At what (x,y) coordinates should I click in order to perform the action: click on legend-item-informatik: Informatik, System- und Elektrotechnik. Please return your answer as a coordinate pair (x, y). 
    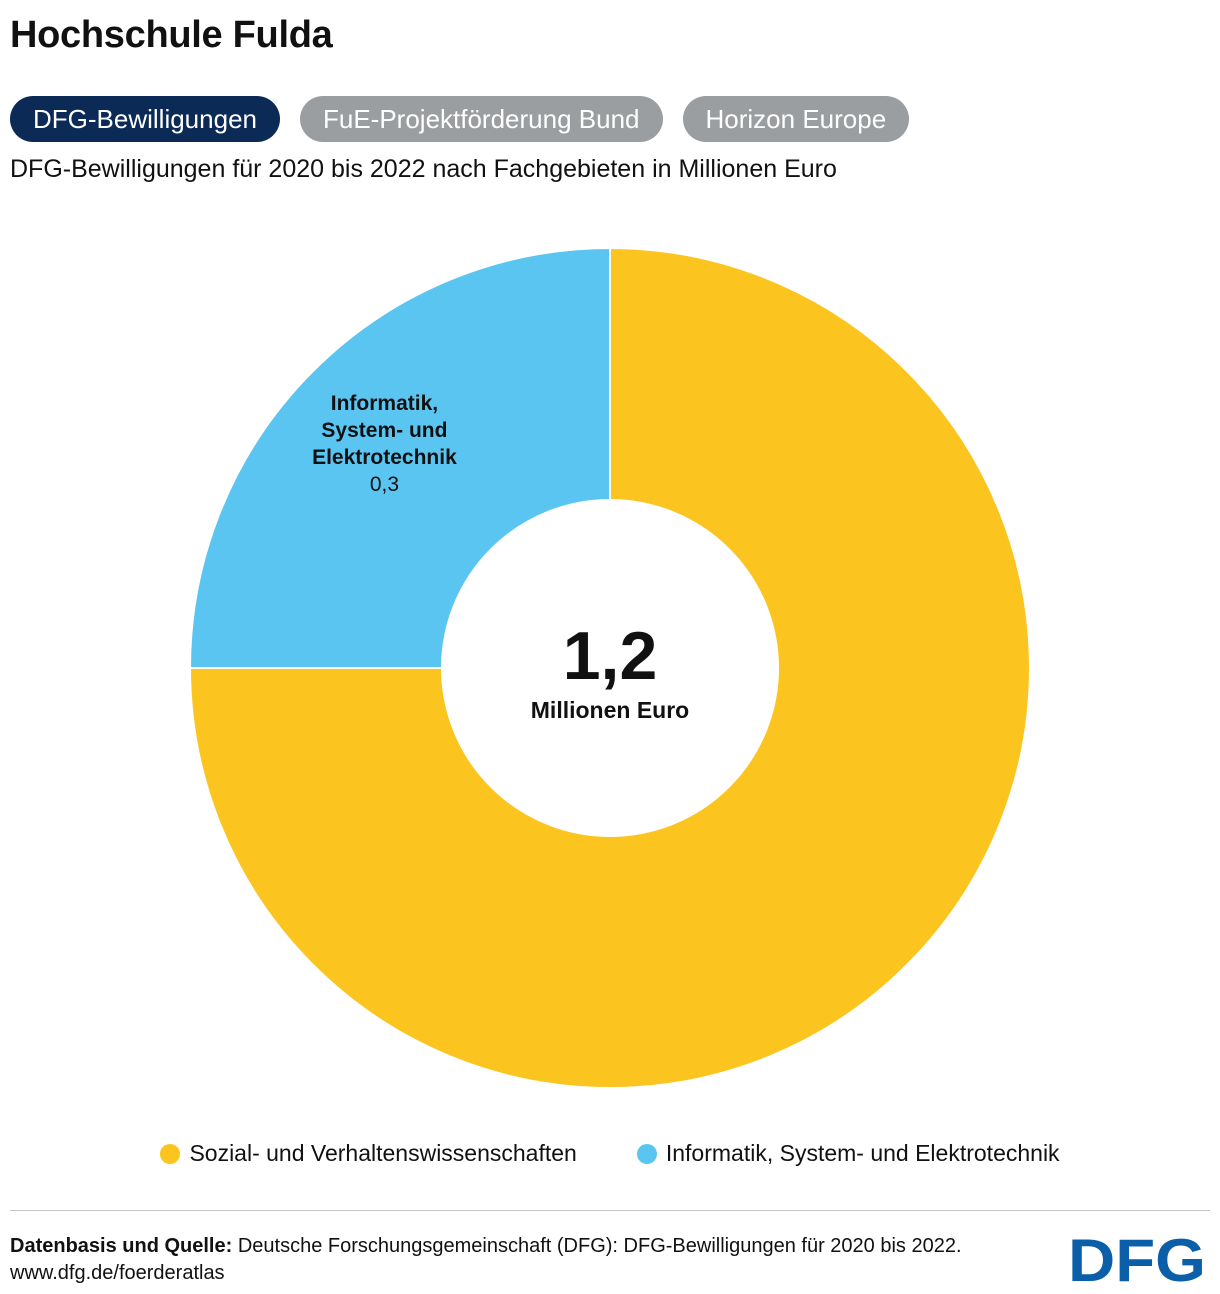
    Looking at the image, I should click on (848, 1153).